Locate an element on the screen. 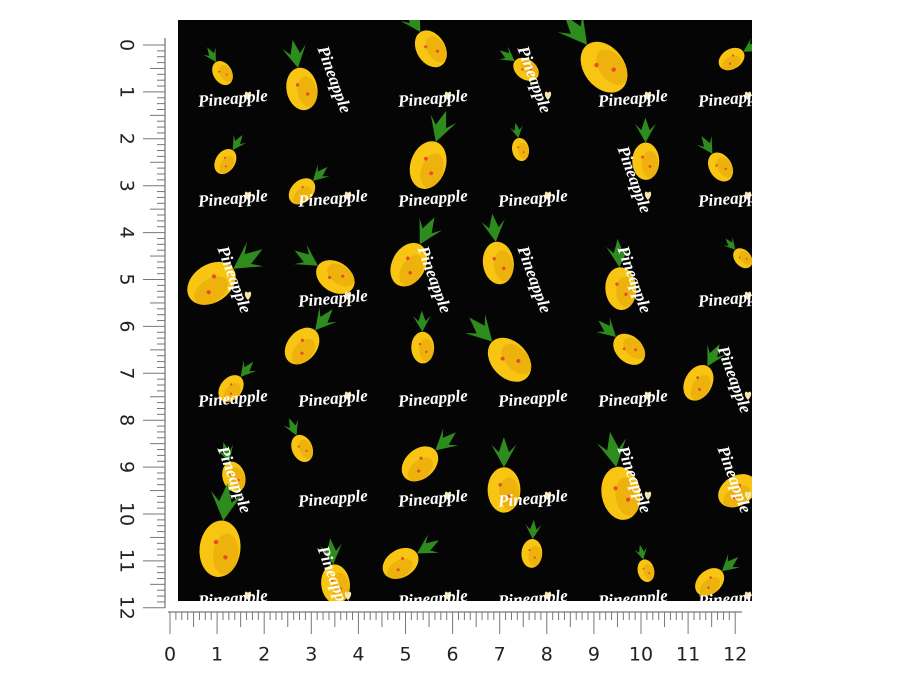  y-ruler-label: 9 is located at coordinates (127, 467).